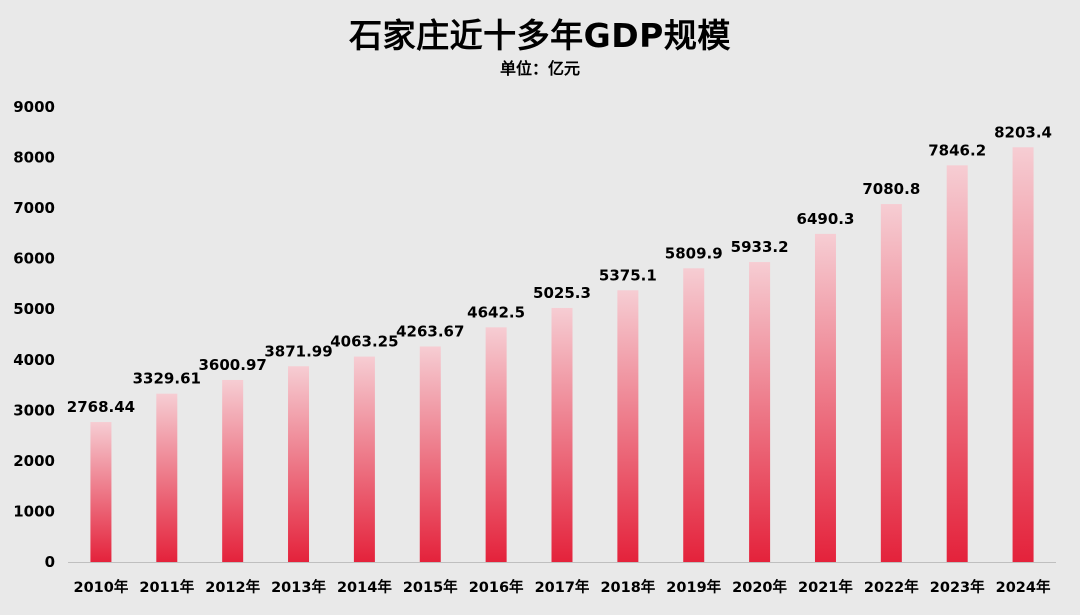  What do you see at coordinates (34, 259) in the screenshot?
I see `y-tick-label: 6000` at bounding box center [34, 259].